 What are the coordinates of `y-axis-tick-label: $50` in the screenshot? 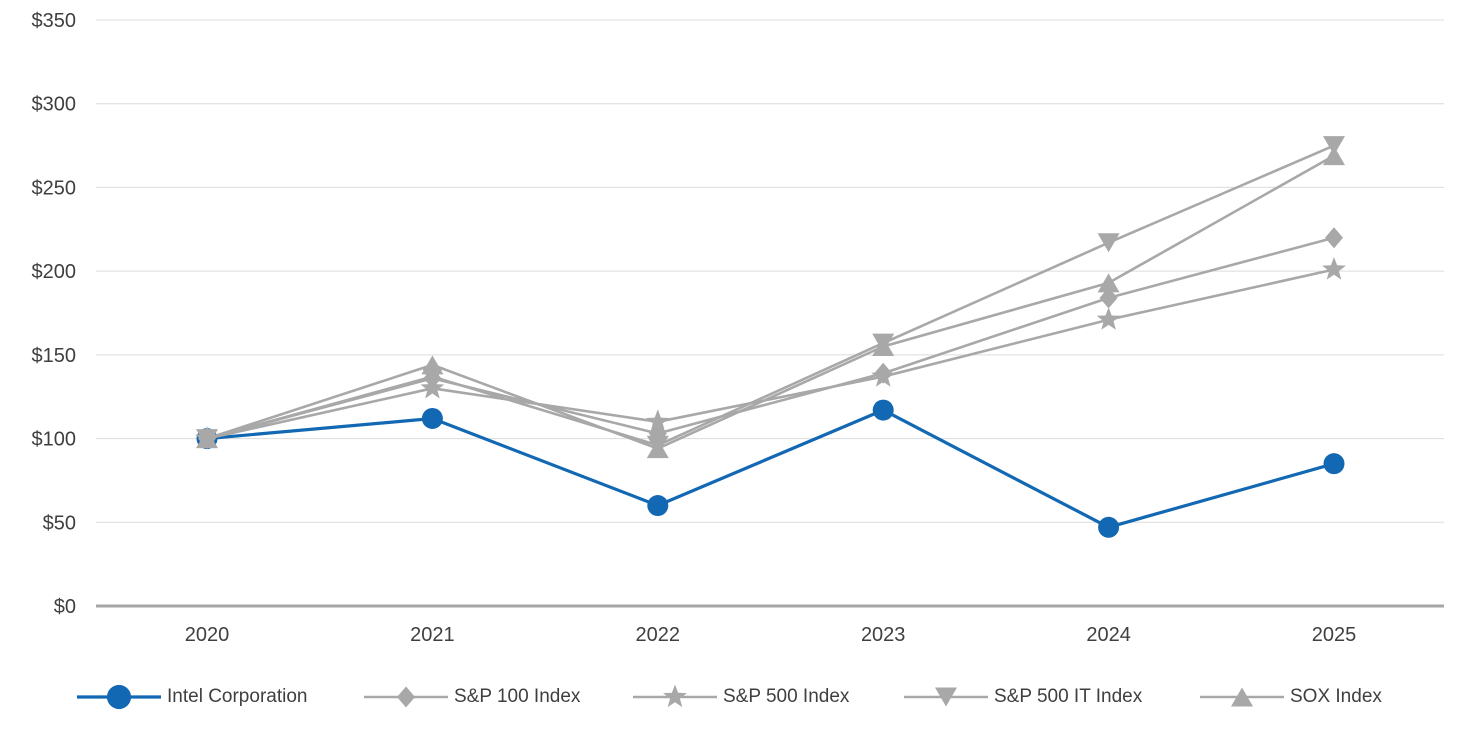 It's located at (59, 523).